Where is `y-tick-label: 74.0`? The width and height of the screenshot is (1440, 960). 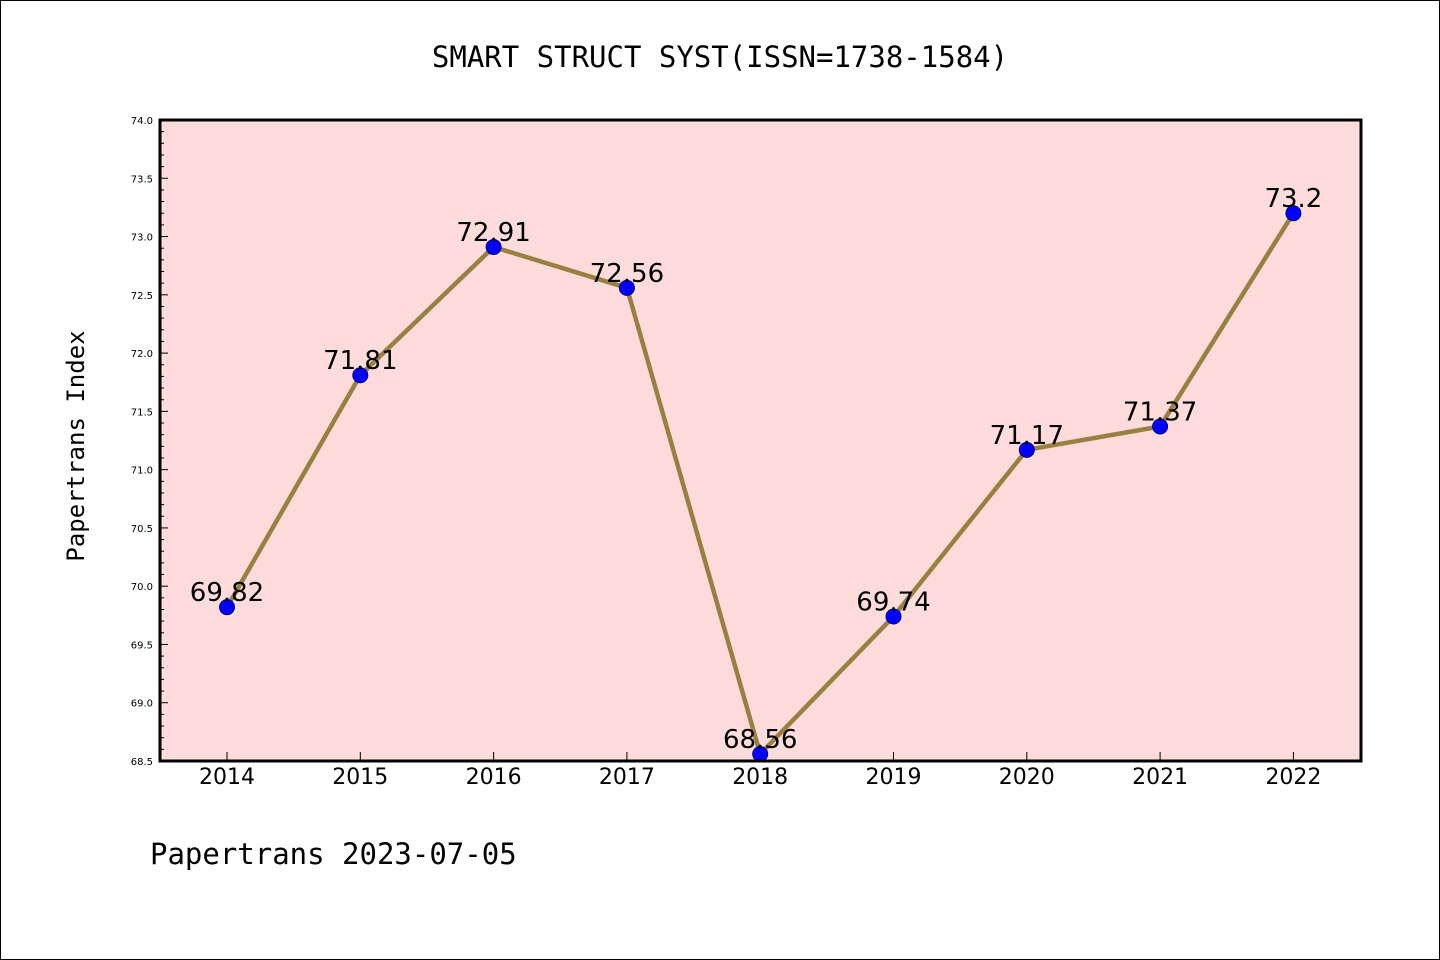
y-tick-label: 74.0 is located at coordinates (142, 121).